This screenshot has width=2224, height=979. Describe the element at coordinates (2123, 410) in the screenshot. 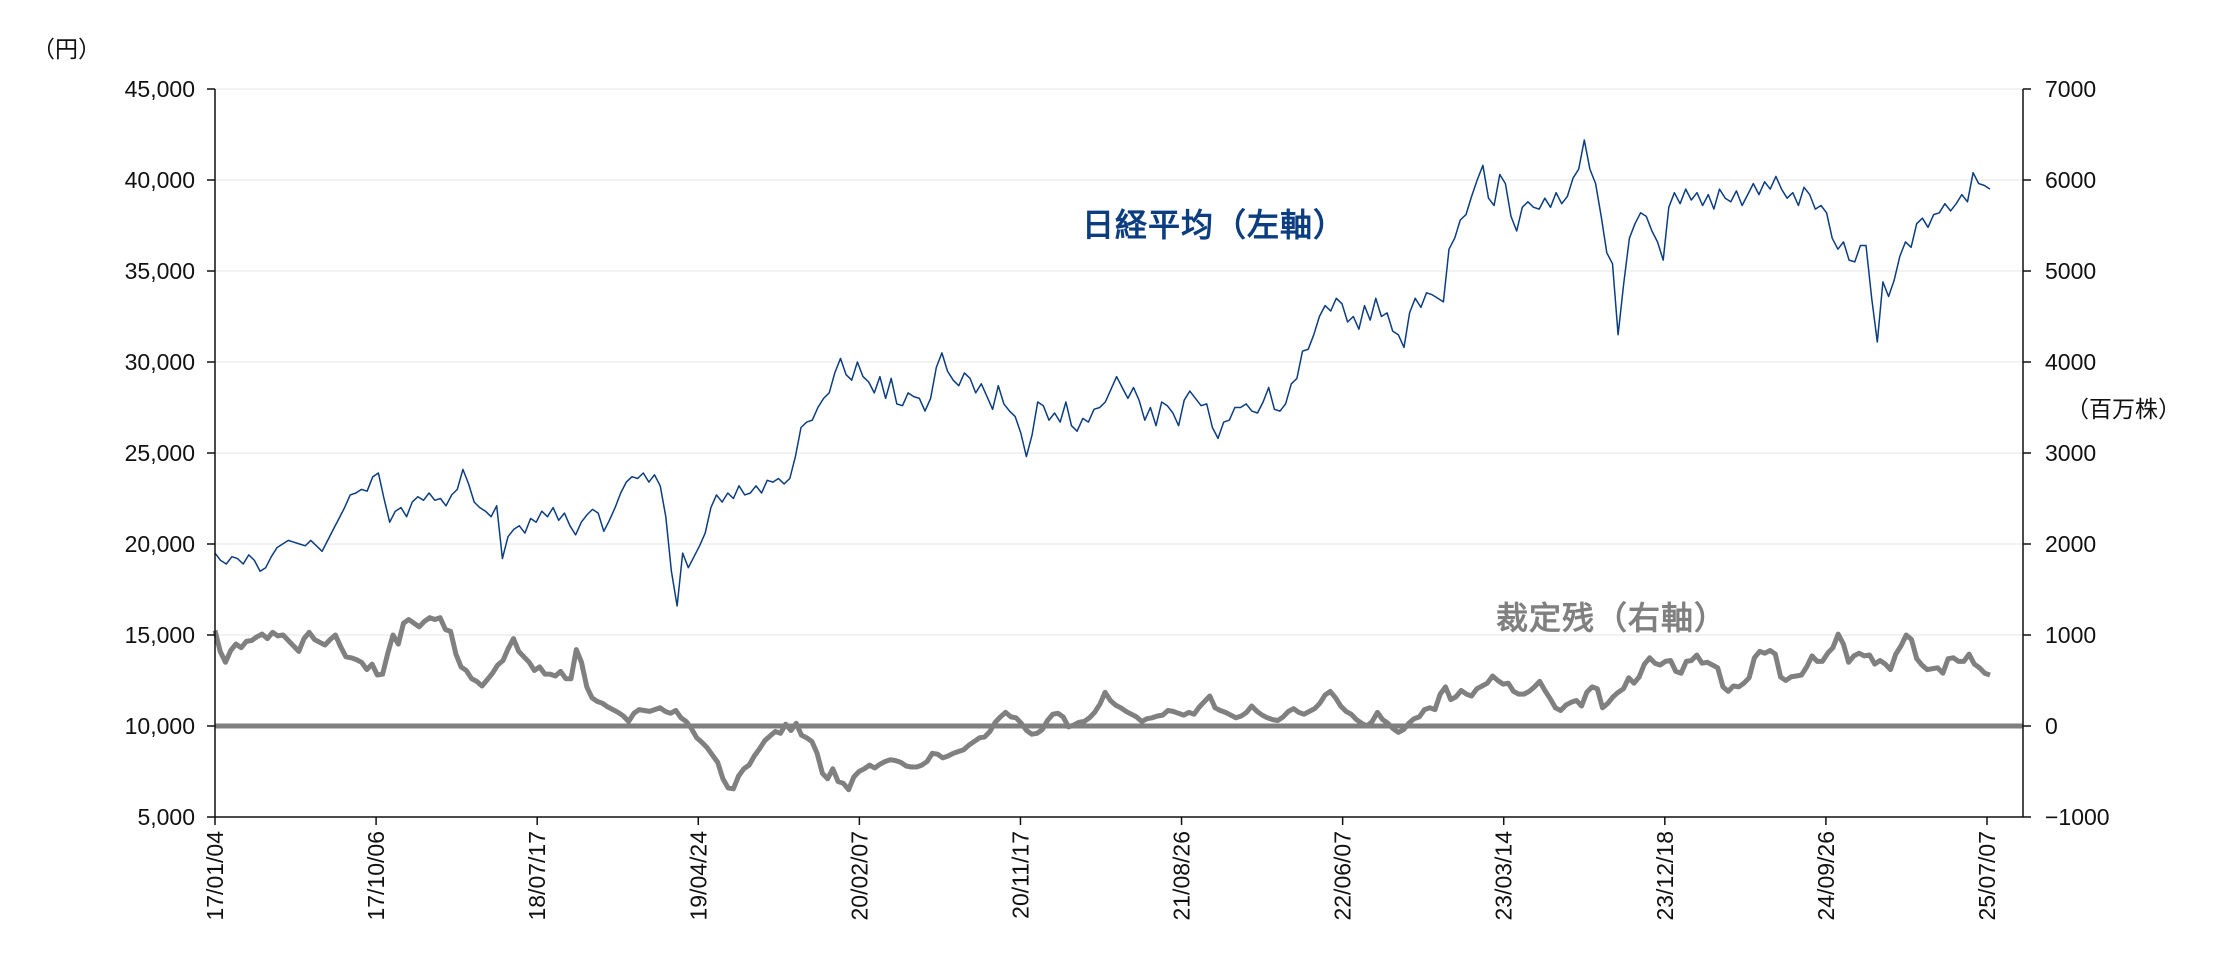

I see `right-axis-unit-label: （百万株）` at that location.